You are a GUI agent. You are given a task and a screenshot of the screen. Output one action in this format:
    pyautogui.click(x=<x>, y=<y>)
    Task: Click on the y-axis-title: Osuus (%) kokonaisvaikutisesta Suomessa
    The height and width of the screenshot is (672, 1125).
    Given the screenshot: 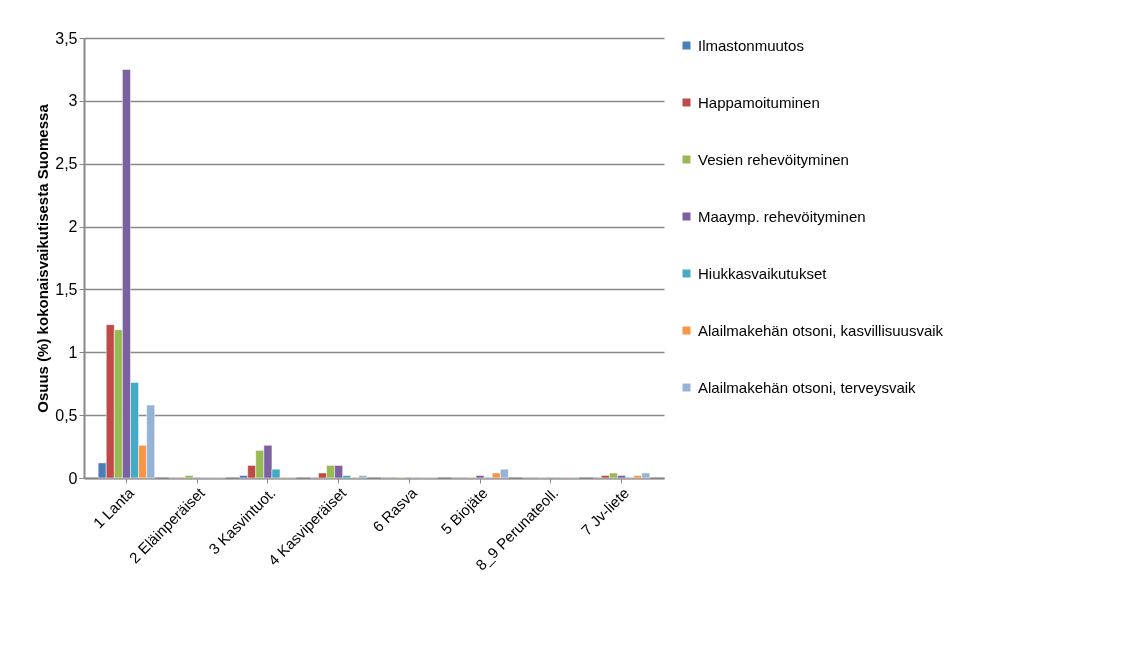 What is the action you would take?
    pyautogui.click(x=43, y=258)
    